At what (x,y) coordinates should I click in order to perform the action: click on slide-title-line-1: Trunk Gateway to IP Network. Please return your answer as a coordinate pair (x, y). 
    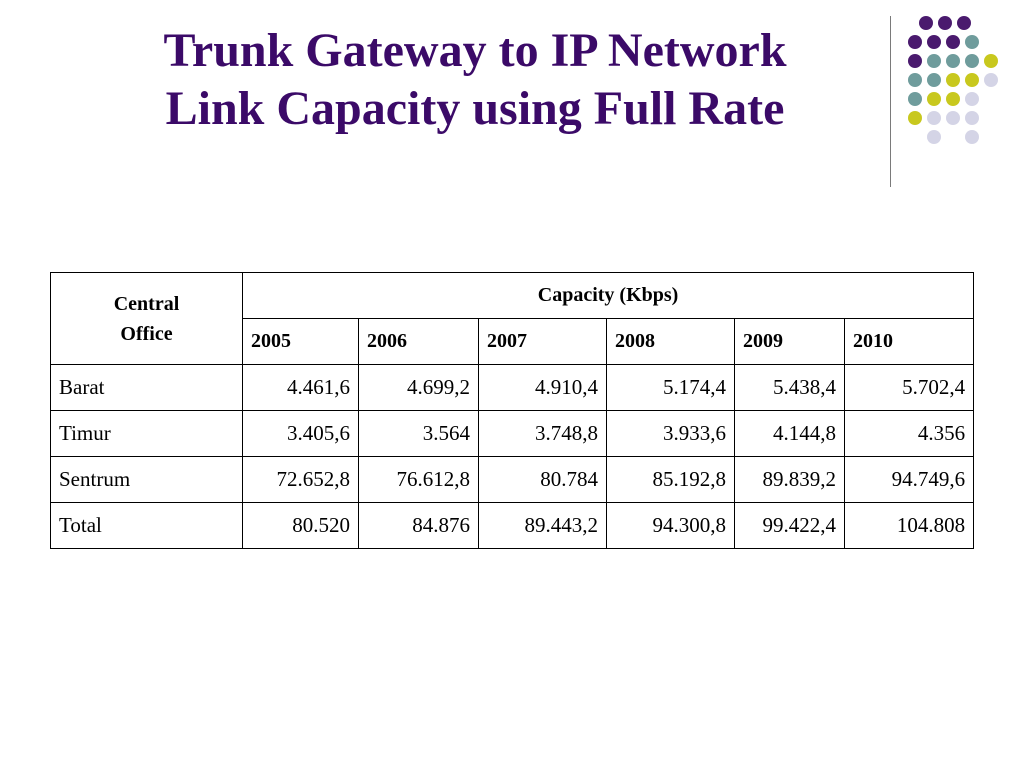
    Looking at the image, I should click on (475, 50).